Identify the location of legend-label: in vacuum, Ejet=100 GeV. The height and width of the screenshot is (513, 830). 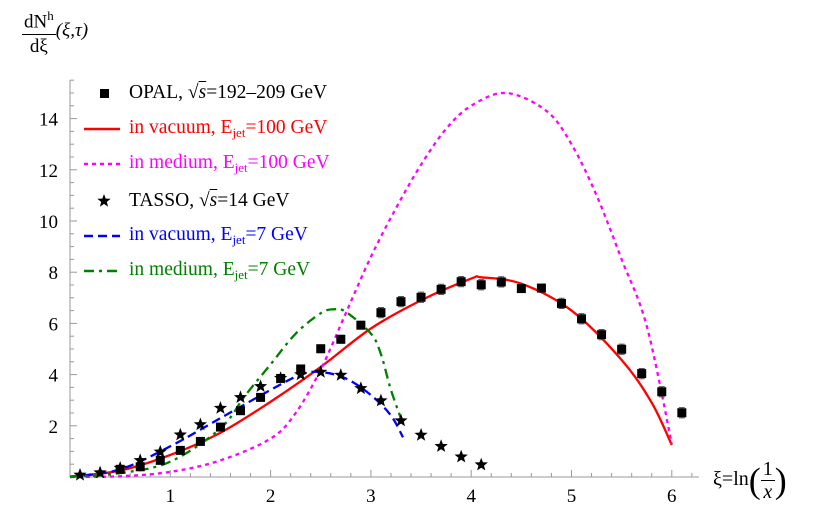
(228, 130).